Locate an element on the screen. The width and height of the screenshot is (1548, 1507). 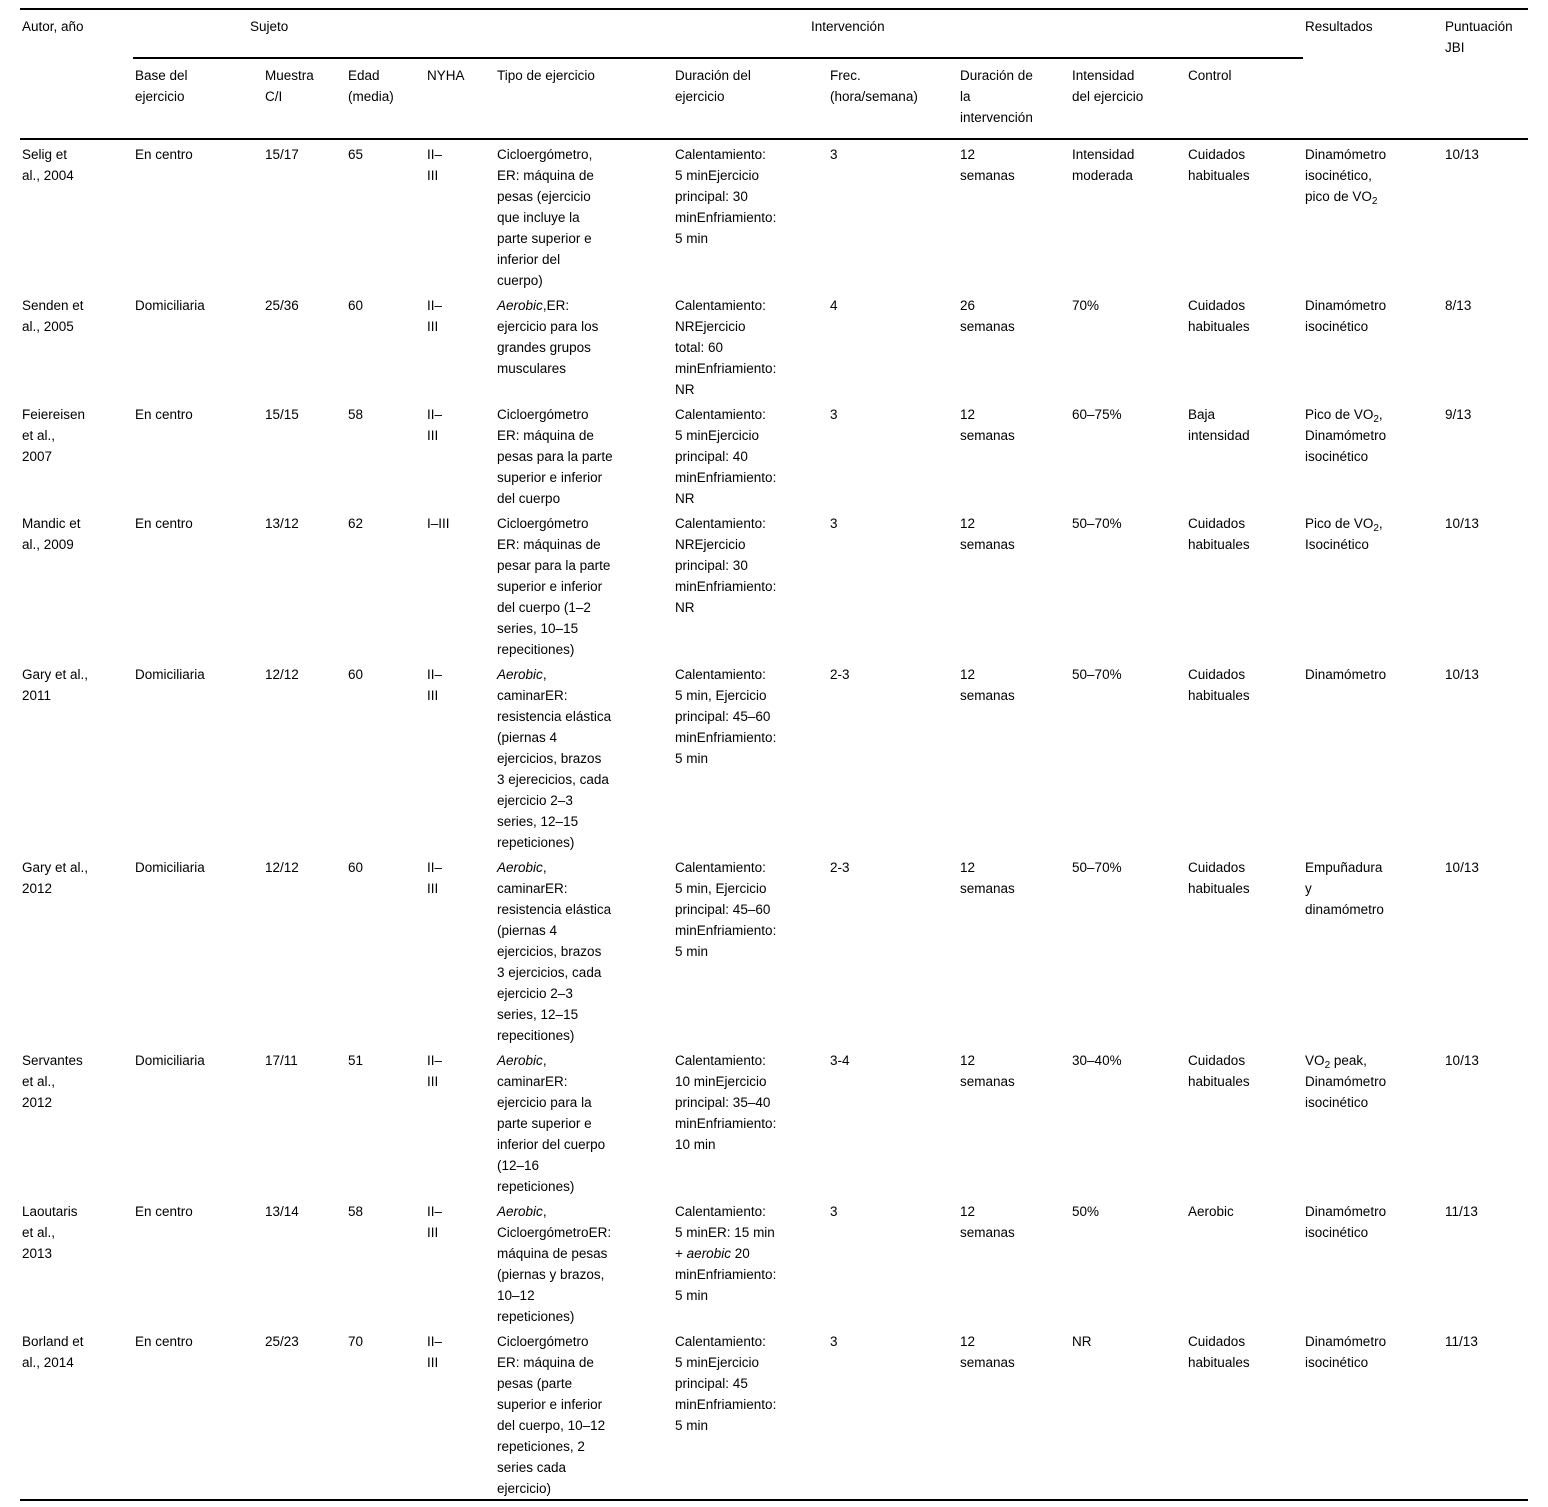
cell-control: Aerobic is located at coordinates (1211, 1211).